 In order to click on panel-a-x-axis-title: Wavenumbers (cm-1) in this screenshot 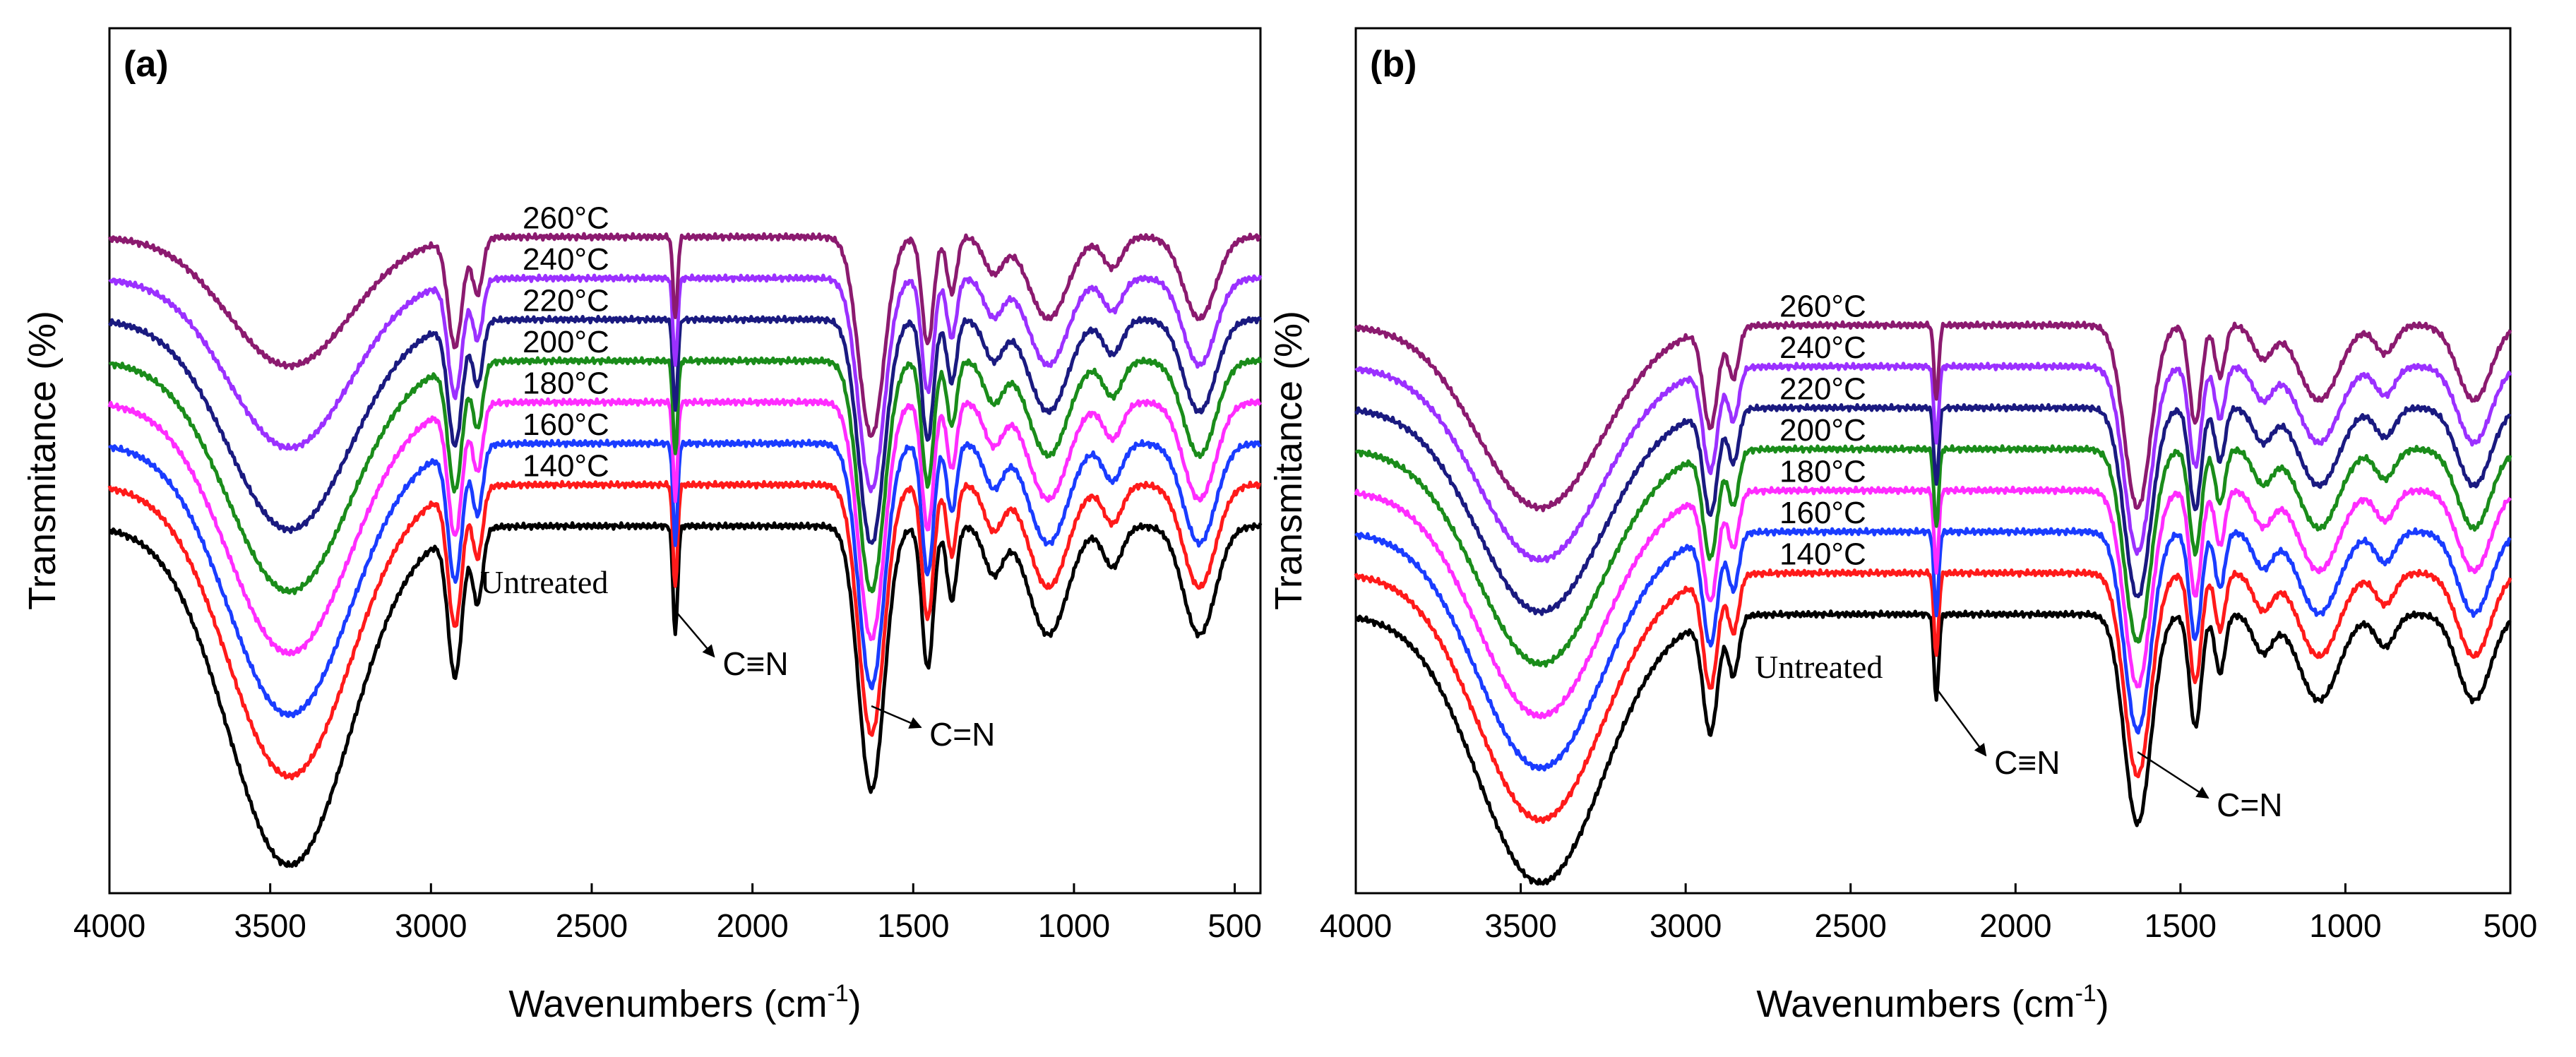, I will do `click(684, 1002)`.